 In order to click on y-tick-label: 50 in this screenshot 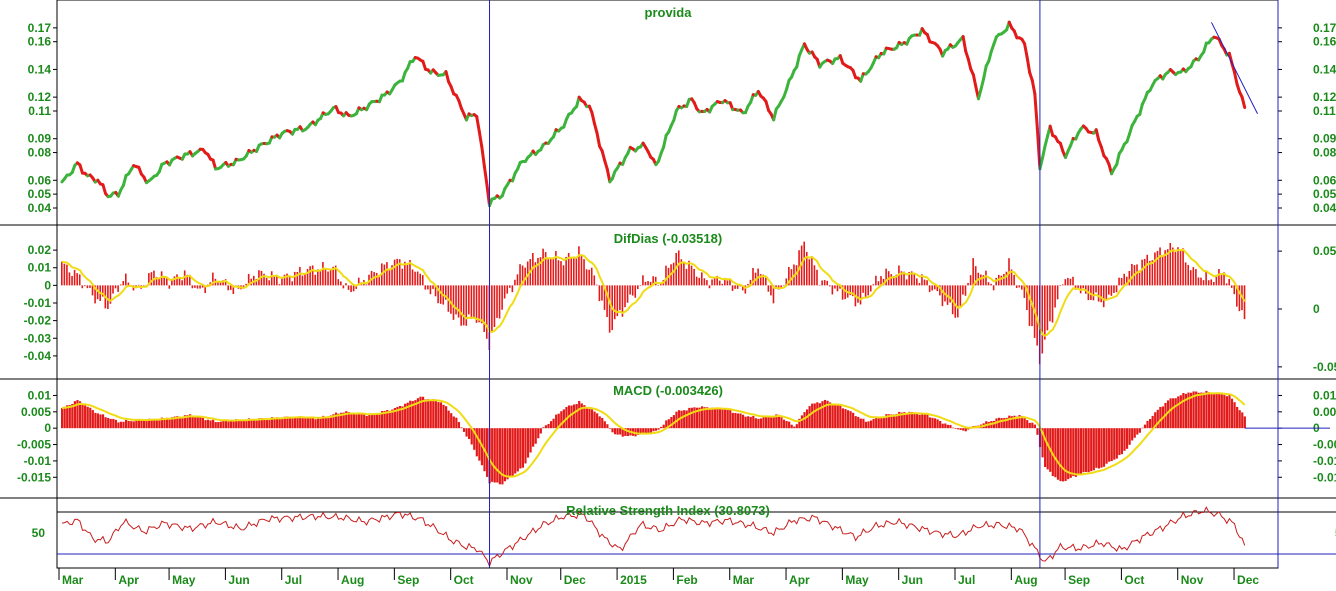, I will do `click(39, 533)`.